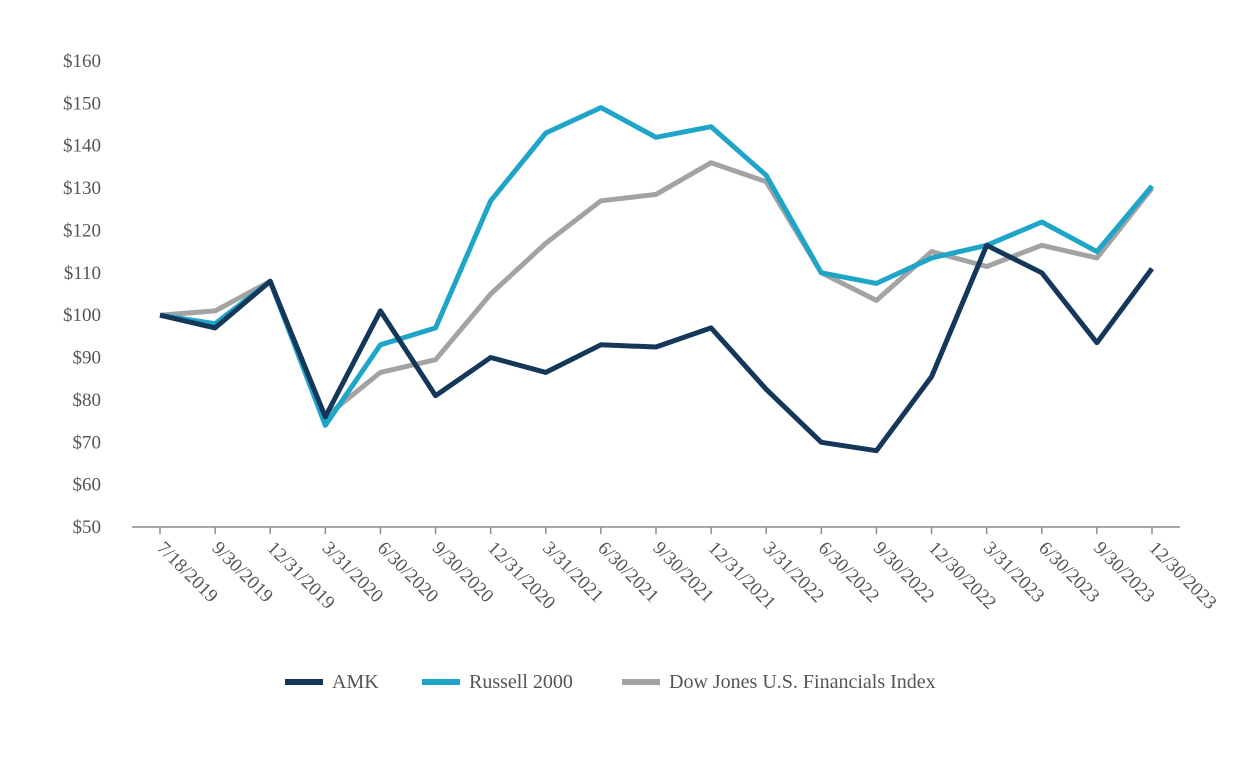 The width and height of the screenshot is (1240, 760). What do you see at coordinates (82, 146) in the screenshot?
I see `y-tick-label: $140` at bounding box center [82, 146].